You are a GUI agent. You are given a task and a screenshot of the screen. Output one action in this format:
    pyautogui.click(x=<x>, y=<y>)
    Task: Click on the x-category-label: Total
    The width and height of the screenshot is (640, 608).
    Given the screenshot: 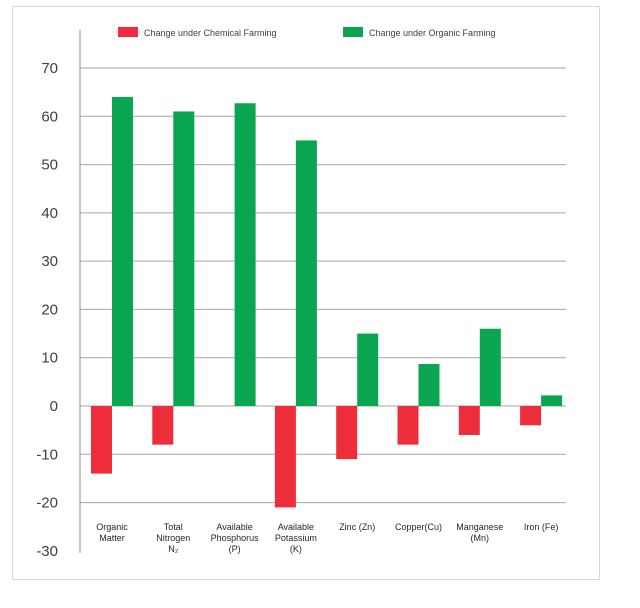 What is the action you would take?
    pyautogui.click(x=173, y=527)
    